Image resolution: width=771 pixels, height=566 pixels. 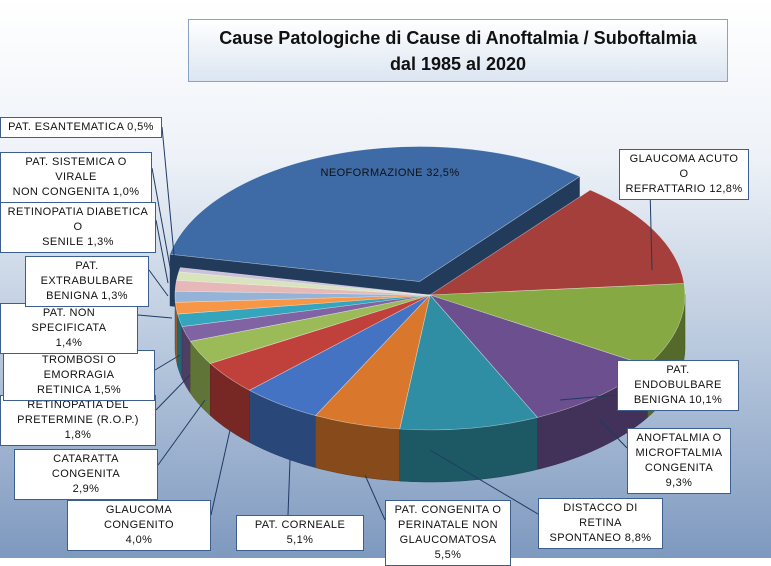 What do you see at coordinates (458, 64) in the screenshot?
I see `chart-title-line2: dal 1985 al 2020` at bounding box center [458, 64].